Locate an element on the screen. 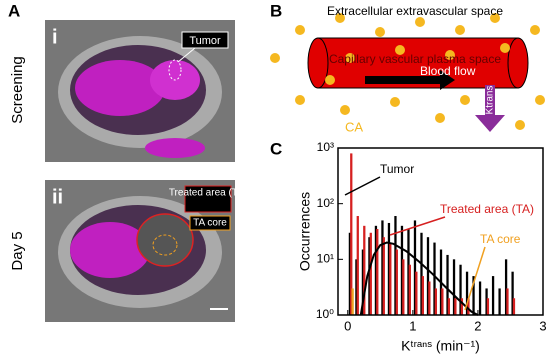  y-tick-label: 10³ is located at coordinates (325, 147).